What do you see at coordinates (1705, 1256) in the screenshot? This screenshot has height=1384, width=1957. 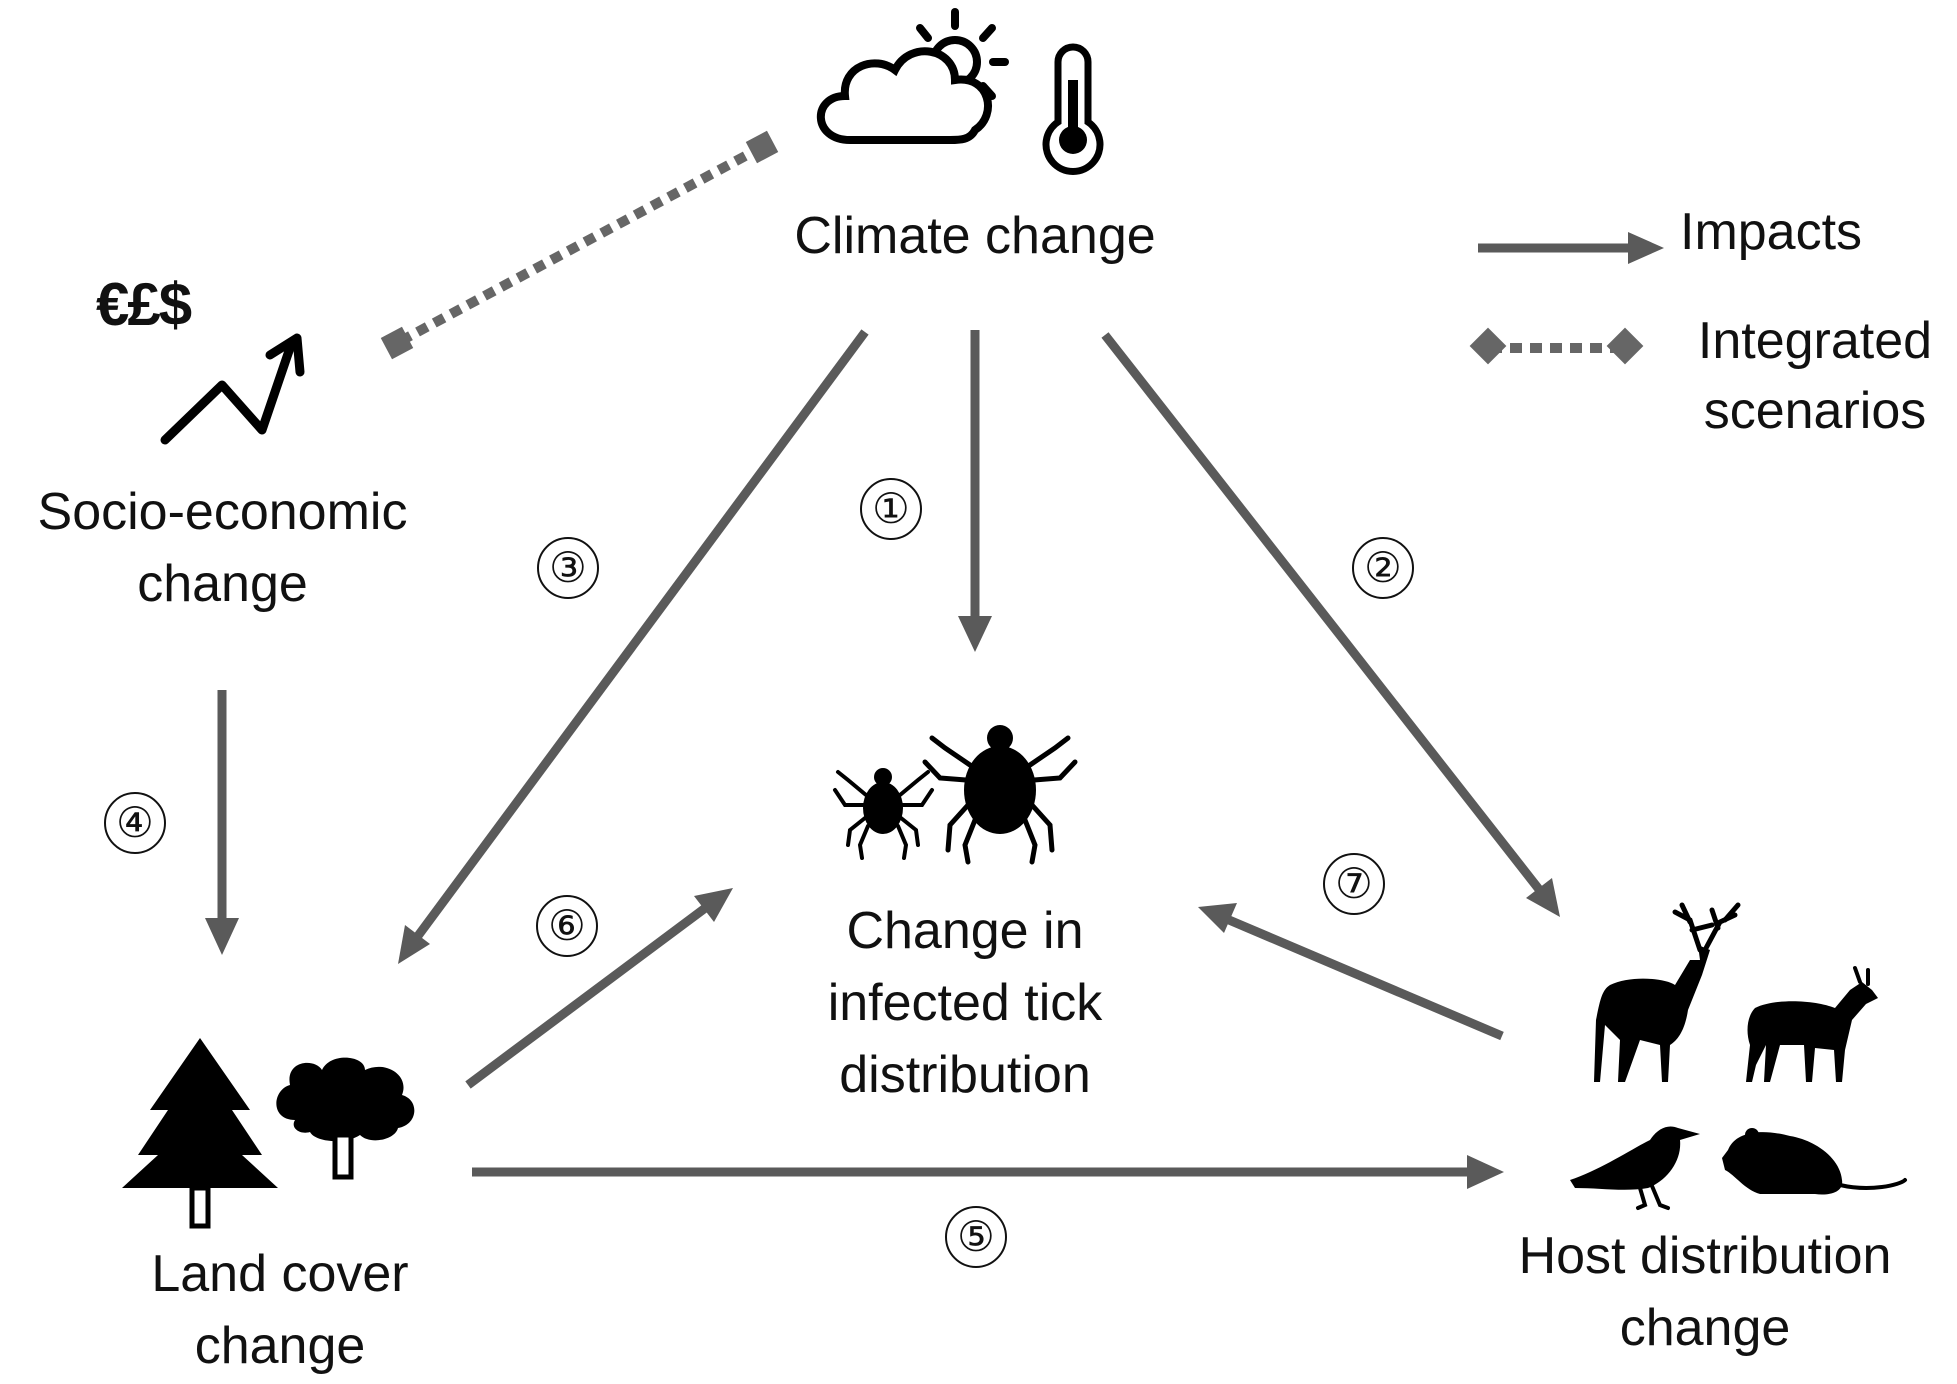 I see `host-label-line1: Host distribution` at bounding box center [1705, 1256].